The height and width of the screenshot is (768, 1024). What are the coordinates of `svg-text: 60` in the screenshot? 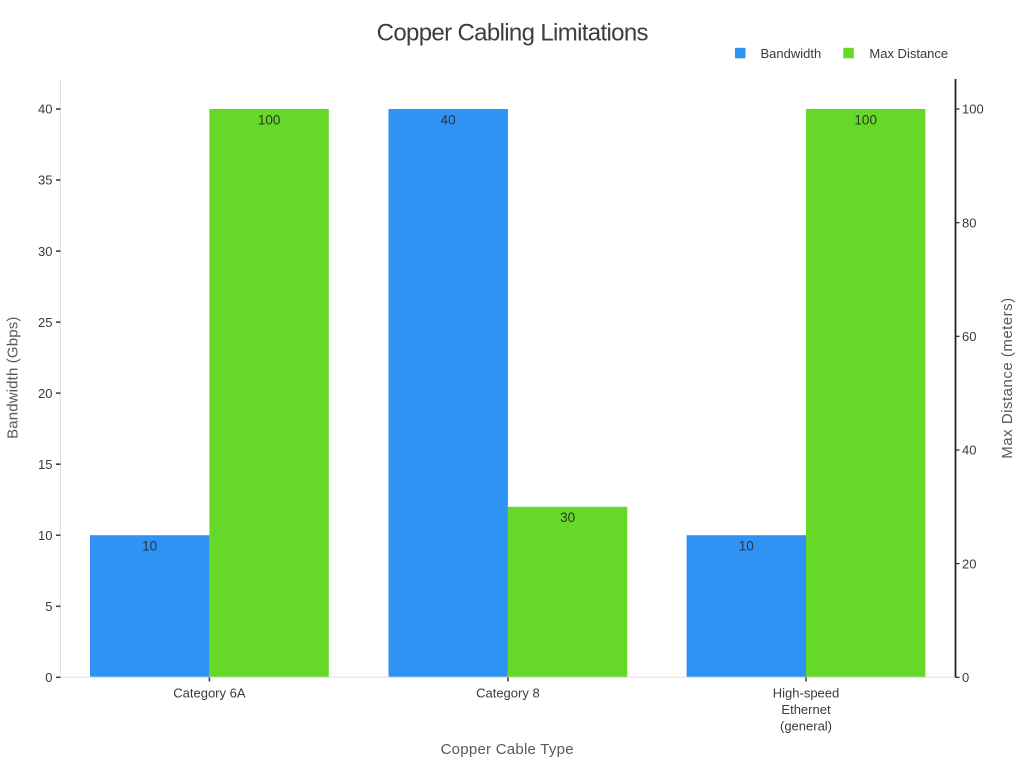 It's located at (969, 336).